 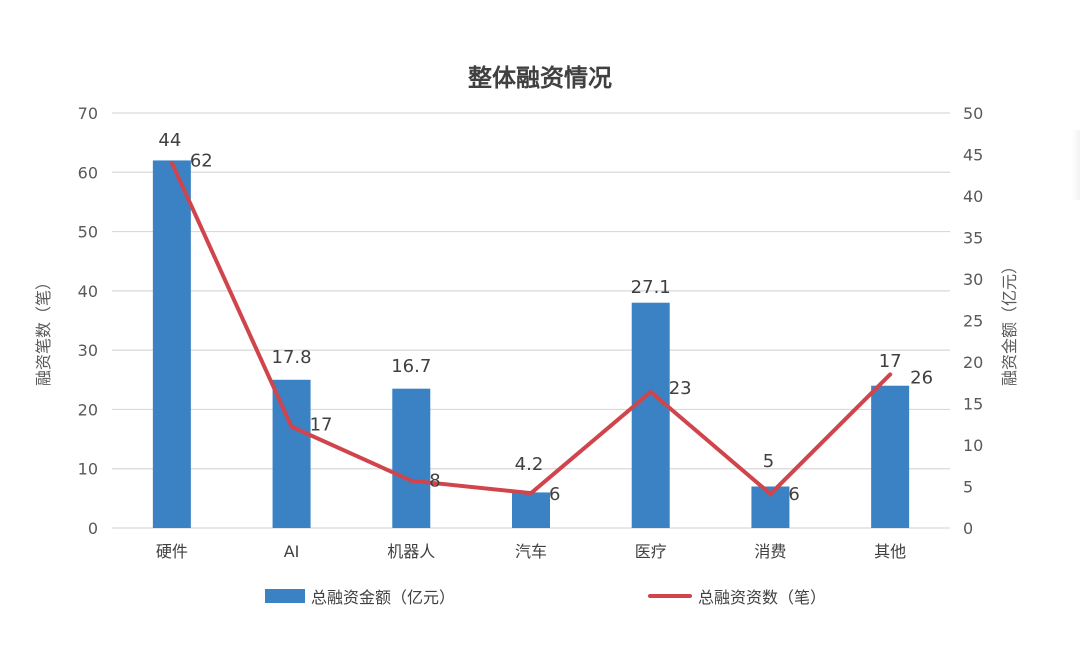 I want to click on y-right-tick: 10, so click(x=973, y=445).